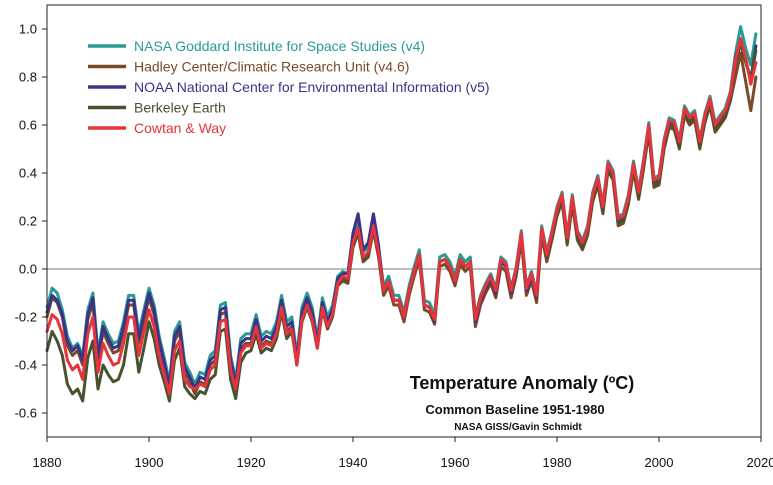 Image resolution: width=773 pixels, height=485 pixels. I want to click on y-tick-label: 0.2, so click(28, 221).